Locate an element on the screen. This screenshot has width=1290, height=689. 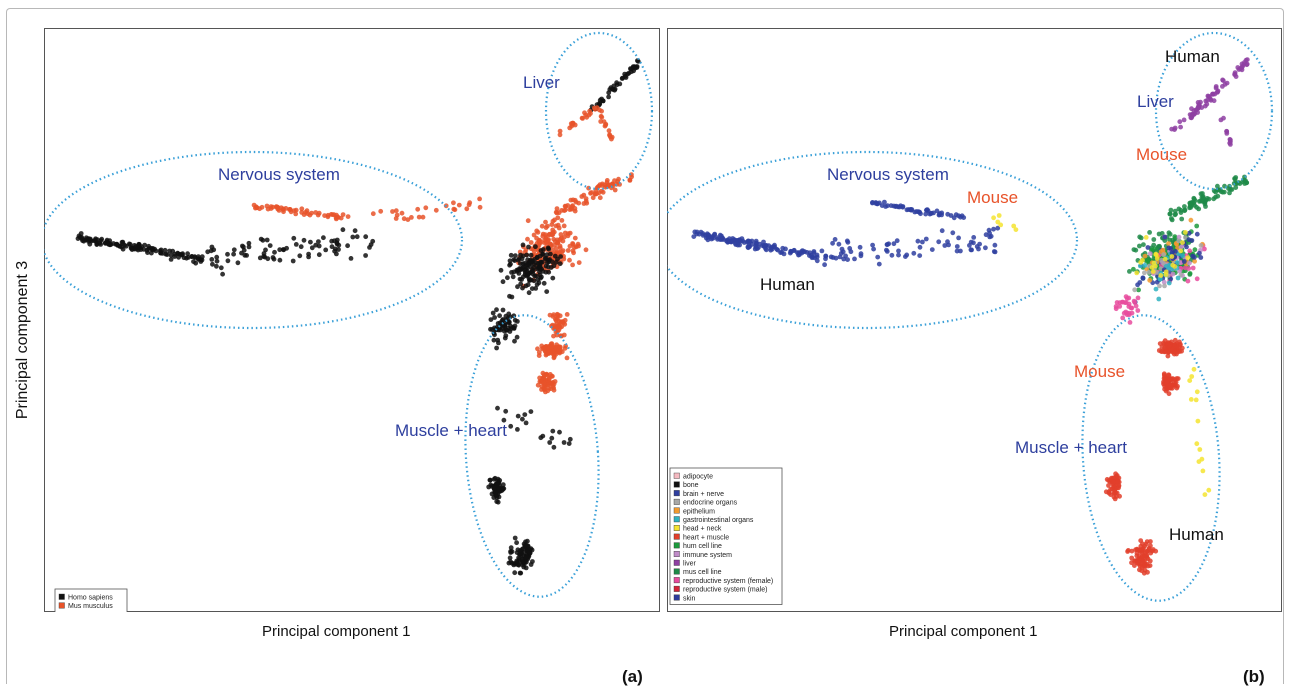
liver-ellipse is located at coordinates (599, 111).